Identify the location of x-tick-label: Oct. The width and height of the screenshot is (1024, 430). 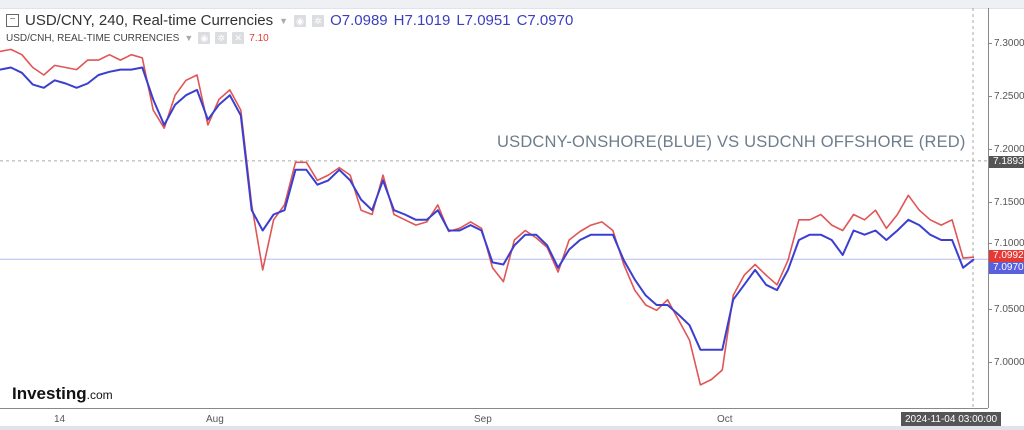
(725, 419).